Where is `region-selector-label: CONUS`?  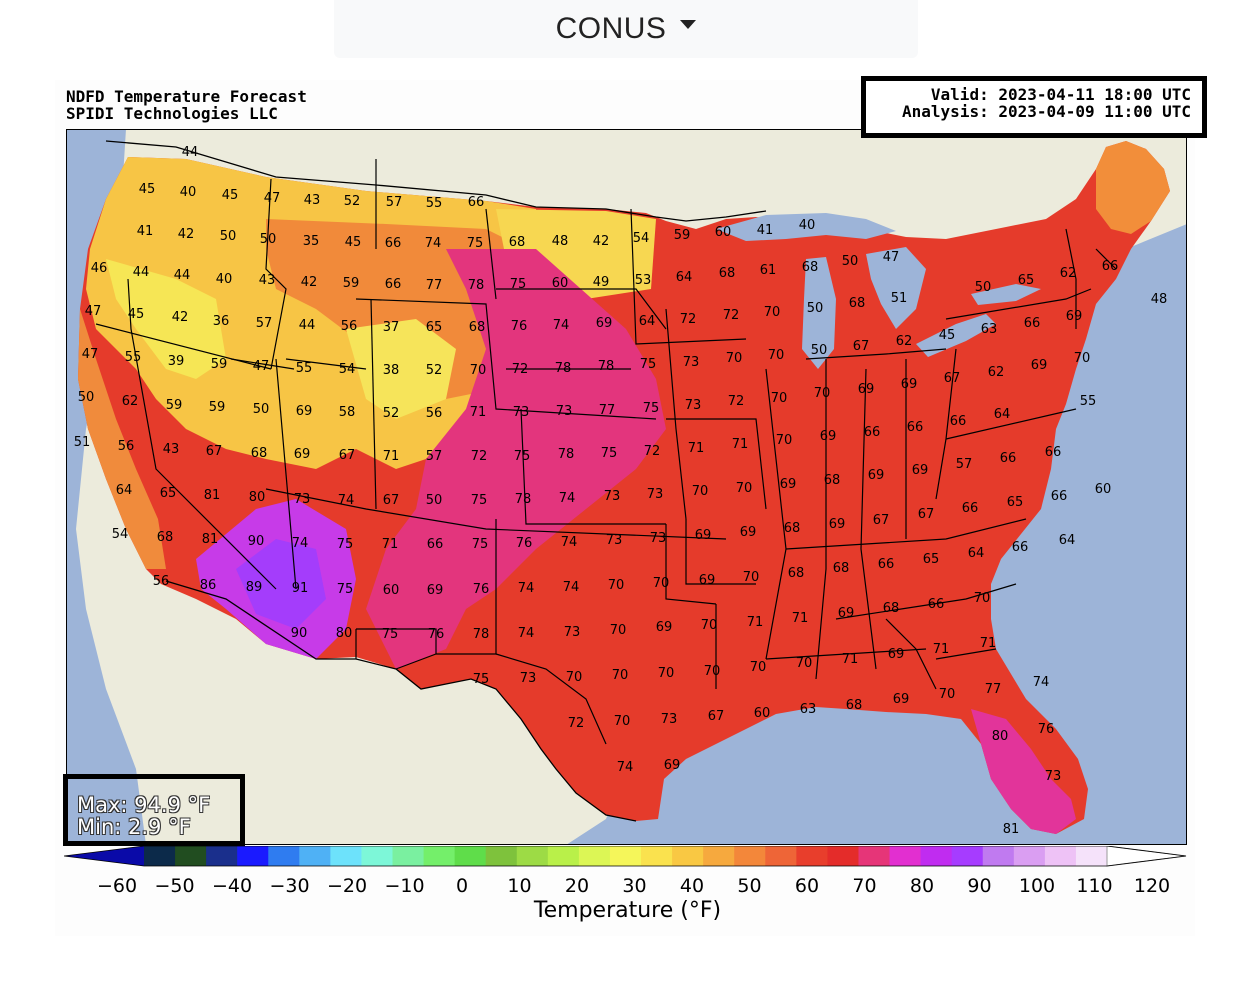 region-selector-label: CONUS is located at coordinates (611, 28).